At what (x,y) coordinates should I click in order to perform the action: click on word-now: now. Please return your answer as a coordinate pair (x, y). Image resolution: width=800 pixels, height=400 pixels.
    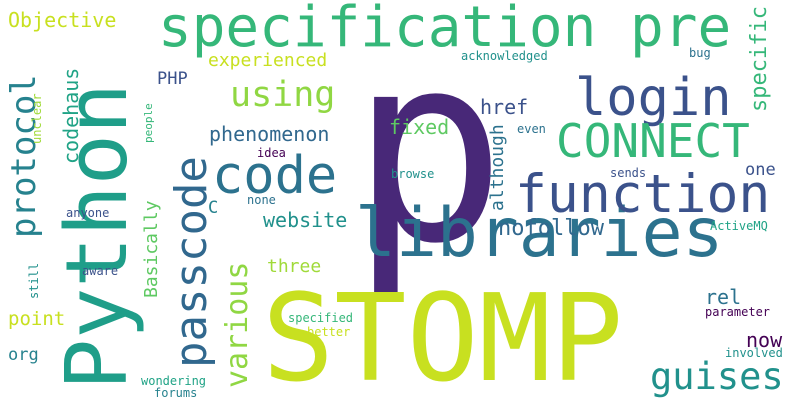
    Looking at the image, I should click on (764, 340).